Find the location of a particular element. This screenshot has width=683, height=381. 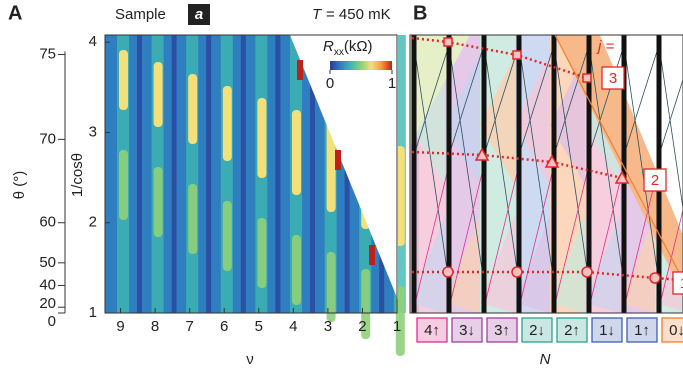

x-tick-label: 4 is located at coordinates (293, 326).